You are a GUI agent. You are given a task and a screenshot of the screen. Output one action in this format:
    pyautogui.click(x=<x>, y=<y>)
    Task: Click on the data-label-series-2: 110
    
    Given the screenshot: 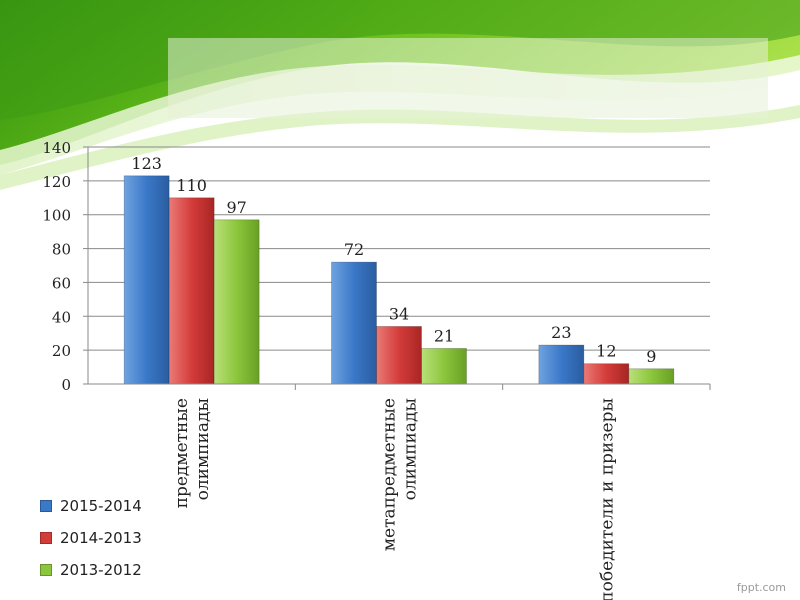 What is the action you would take?
    pyautogui.click(x=191, y=185)
    